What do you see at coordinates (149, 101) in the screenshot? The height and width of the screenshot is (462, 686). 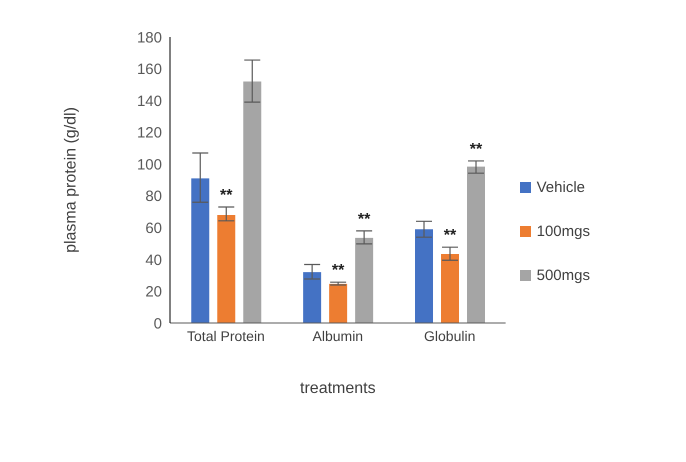 I see `y-tick-label: 140` at bounding box center [149, 101].